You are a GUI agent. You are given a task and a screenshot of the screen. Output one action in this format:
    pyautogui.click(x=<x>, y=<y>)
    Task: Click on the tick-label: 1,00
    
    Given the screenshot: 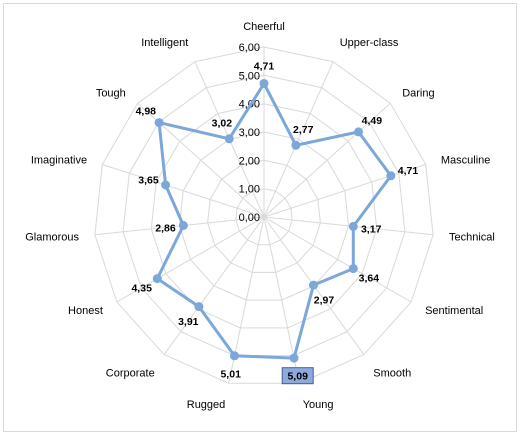 What is the action you would take?
    pyautogui.click(x=249, y=190)
    